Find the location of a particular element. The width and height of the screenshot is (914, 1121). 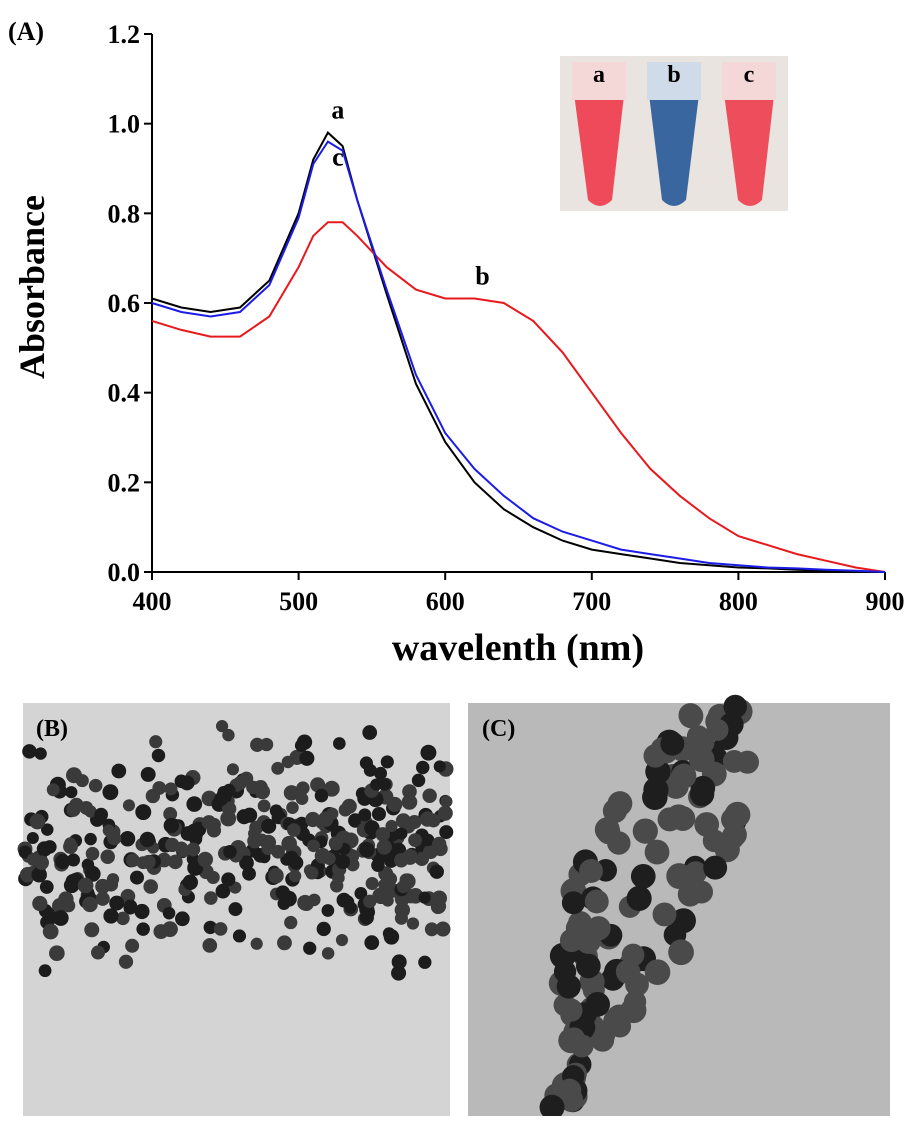

curve-label: b is located at coordinates (482, 276).